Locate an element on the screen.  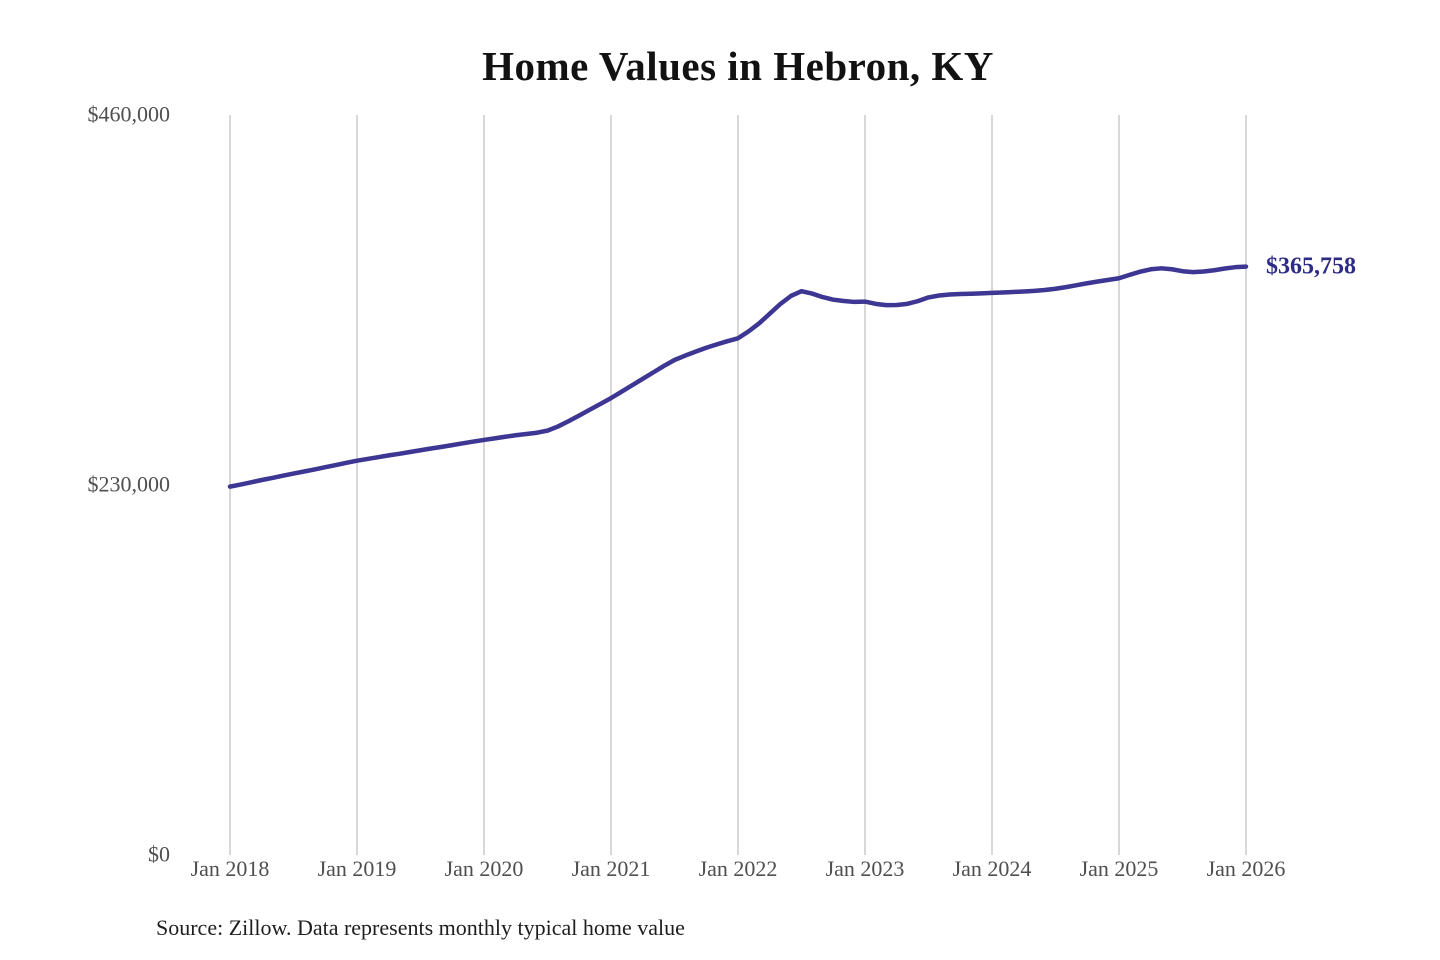
x-axis-tick-label: Jan 2026 is located at coordinates (1246, 868).